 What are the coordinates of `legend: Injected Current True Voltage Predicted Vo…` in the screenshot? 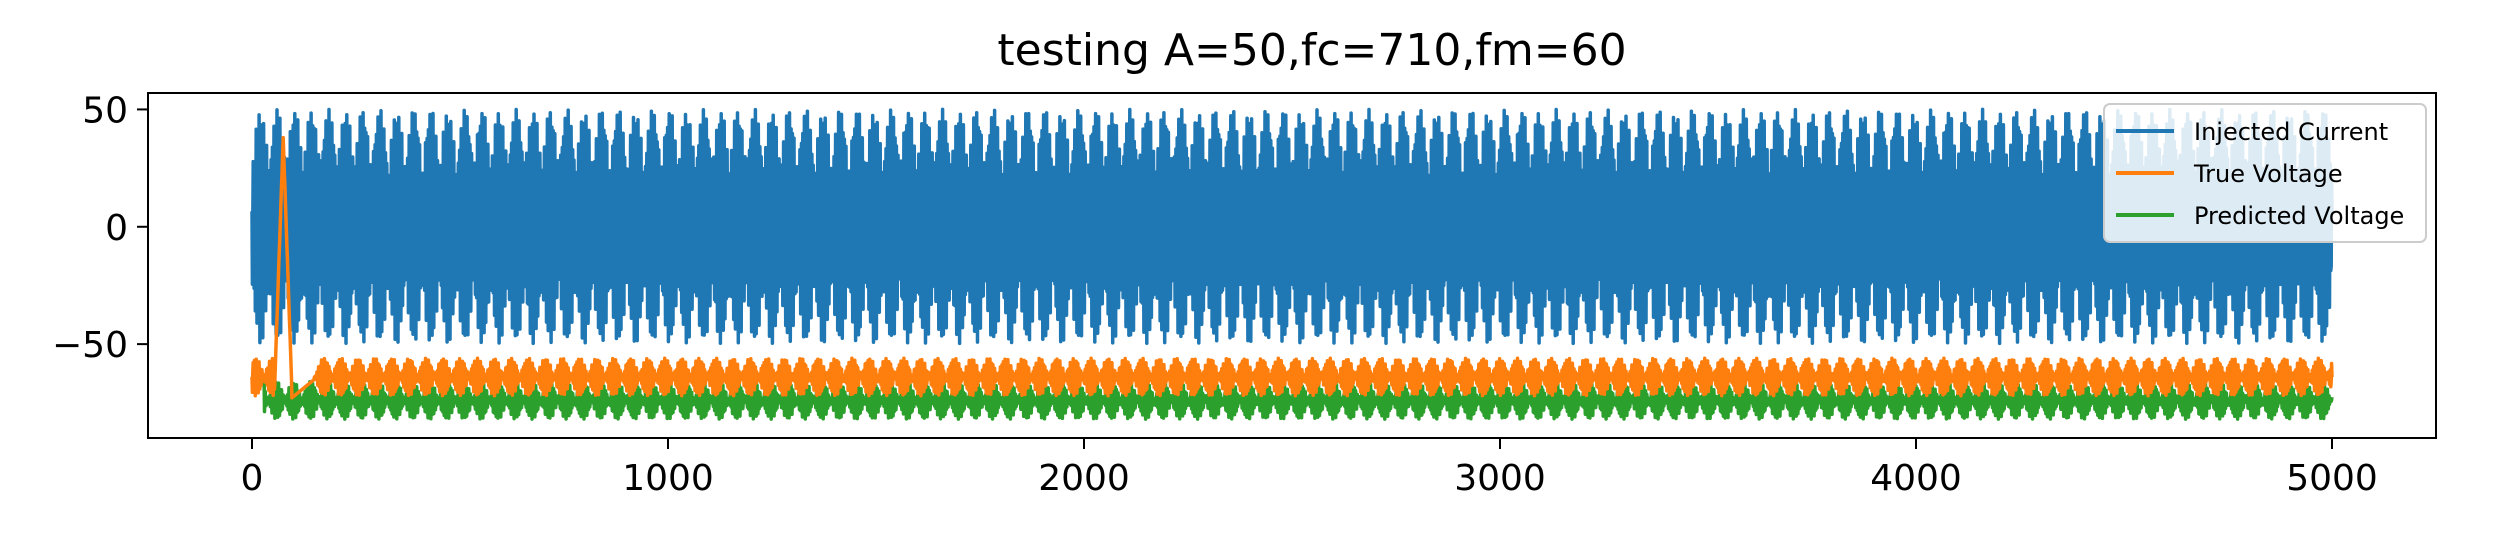 It's located at (2265, 173).